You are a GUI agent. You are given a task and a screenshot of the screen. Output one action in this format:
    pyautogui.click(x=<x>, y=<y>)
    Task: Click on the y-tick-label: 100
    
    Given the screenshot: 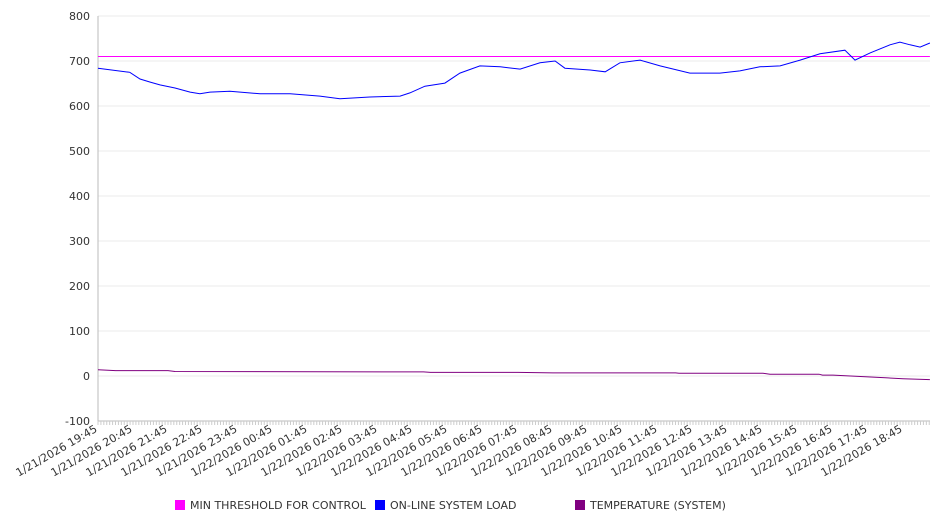 What is the action you would take?
    pyautogui.click(x=79, y=331)
    